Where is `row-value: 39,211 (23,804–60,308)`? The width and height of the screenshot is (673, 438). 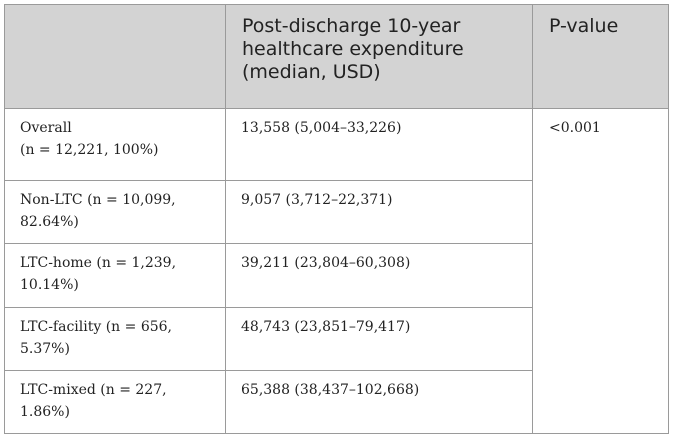 row-value: 39,211 (23,804–60,308) is located at coordinates (379, 275).